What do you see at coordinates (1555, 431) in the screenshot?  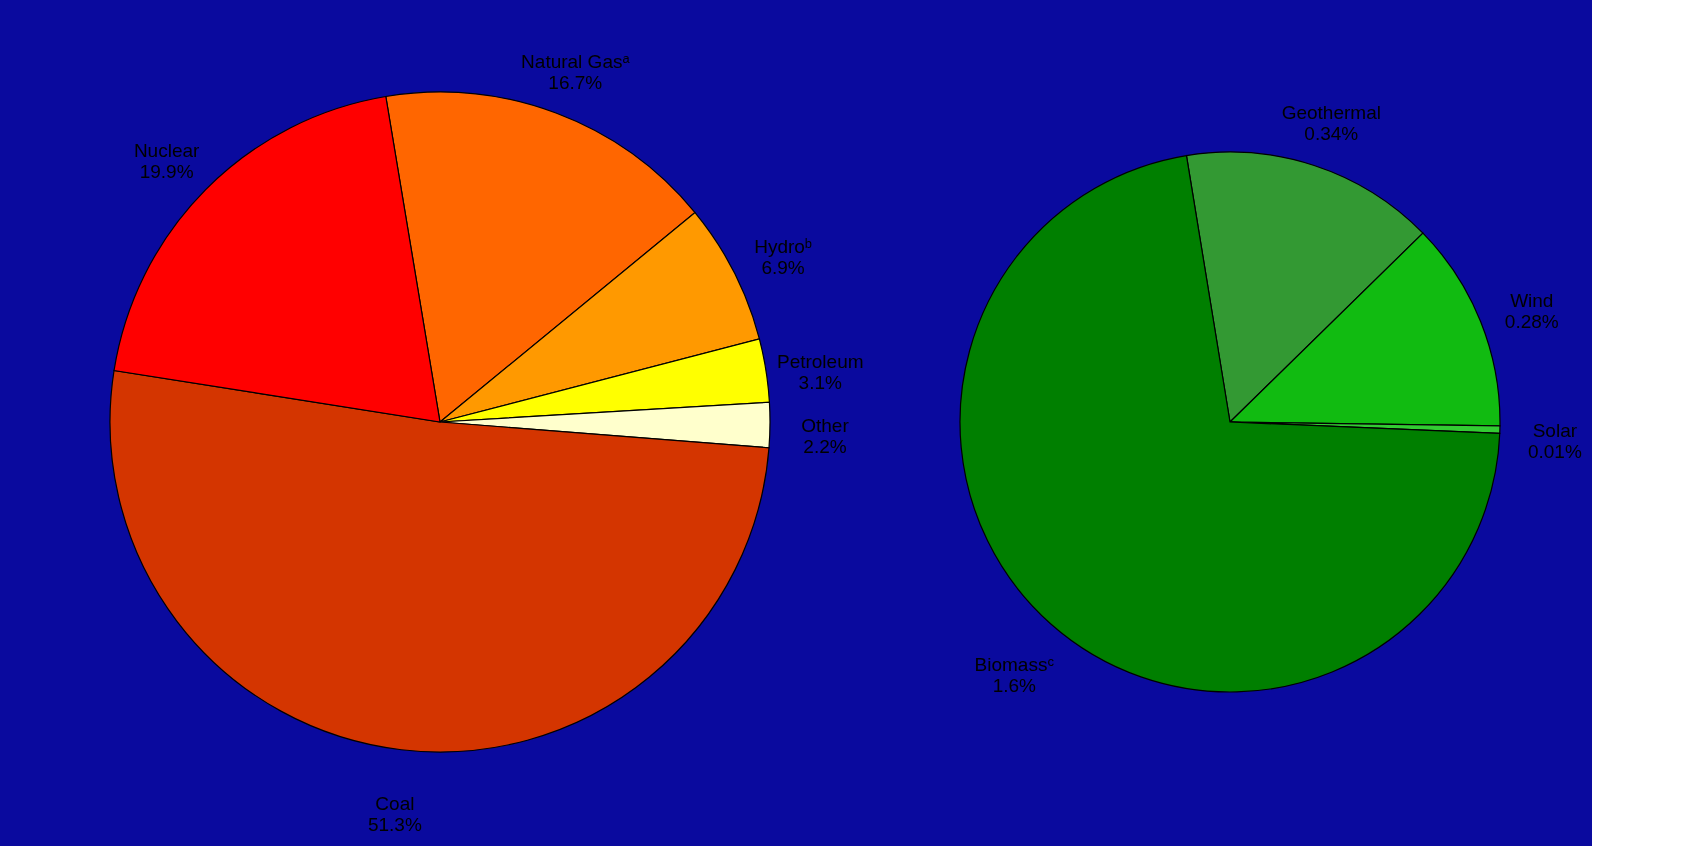 I see `slice-label: Solar` at bounding box center [1555, 431].